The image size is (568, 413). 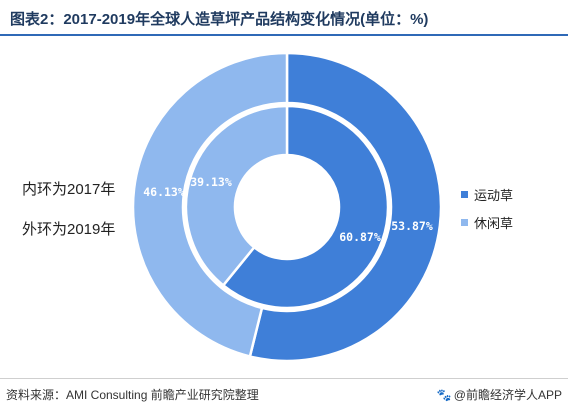 What do you see at coordinates (412, 226) in the screenshot?
I see `outer-ring-label-sport: 53.87%` at bounding box center [412, 226].